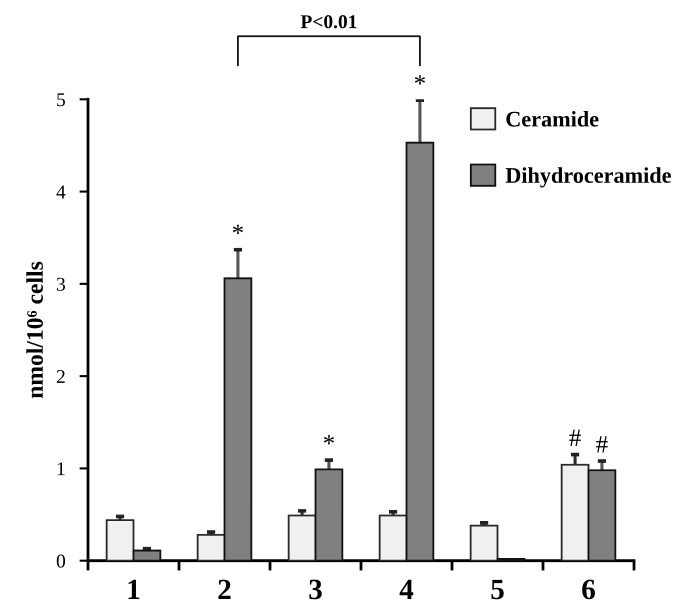 The height and width of the screenshot is (604, 684). Describe the element at coordinates (134, 589) in the screenshot. I see `x-tick-label: 1` at that location.